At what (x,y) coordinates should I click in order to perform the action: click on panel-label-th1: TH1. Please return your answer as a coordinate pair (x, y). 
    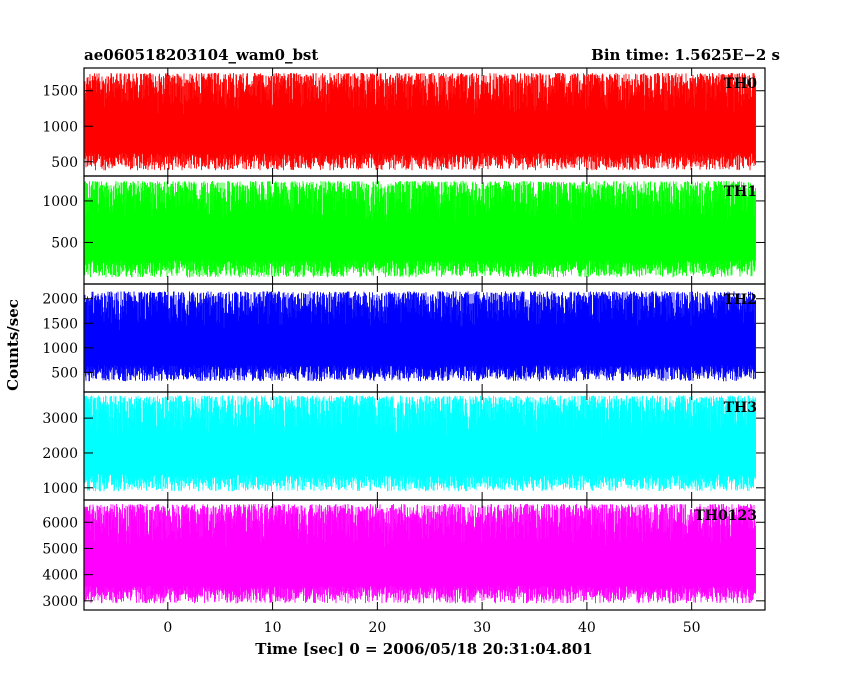
    Looking at the image, I should click on (740, 192).